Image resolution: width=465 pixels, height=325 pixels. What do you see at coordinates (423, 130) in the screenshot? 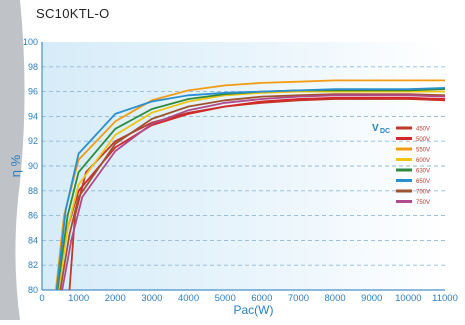
I see `legend-label-450V: 450V` at bounding box center [423, 130].